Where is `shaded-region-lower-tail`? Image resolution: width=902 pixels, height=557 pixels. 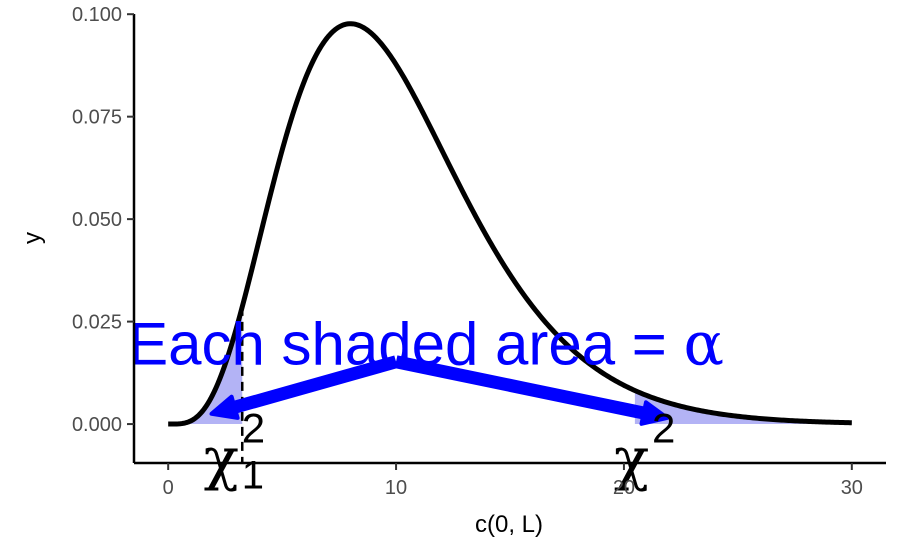 shaded-region-lower-tail is located at coordinates (205, 365).